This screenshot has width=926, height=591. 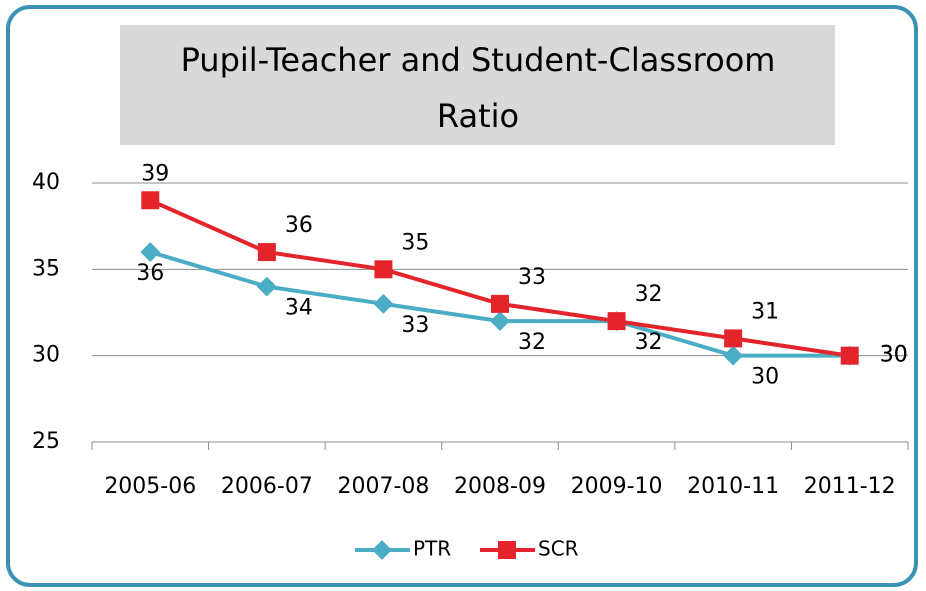 What do you see at coordinates (299, 308) in the screenshot?
I see `data-label: 34` at bounding box center [299, 308].